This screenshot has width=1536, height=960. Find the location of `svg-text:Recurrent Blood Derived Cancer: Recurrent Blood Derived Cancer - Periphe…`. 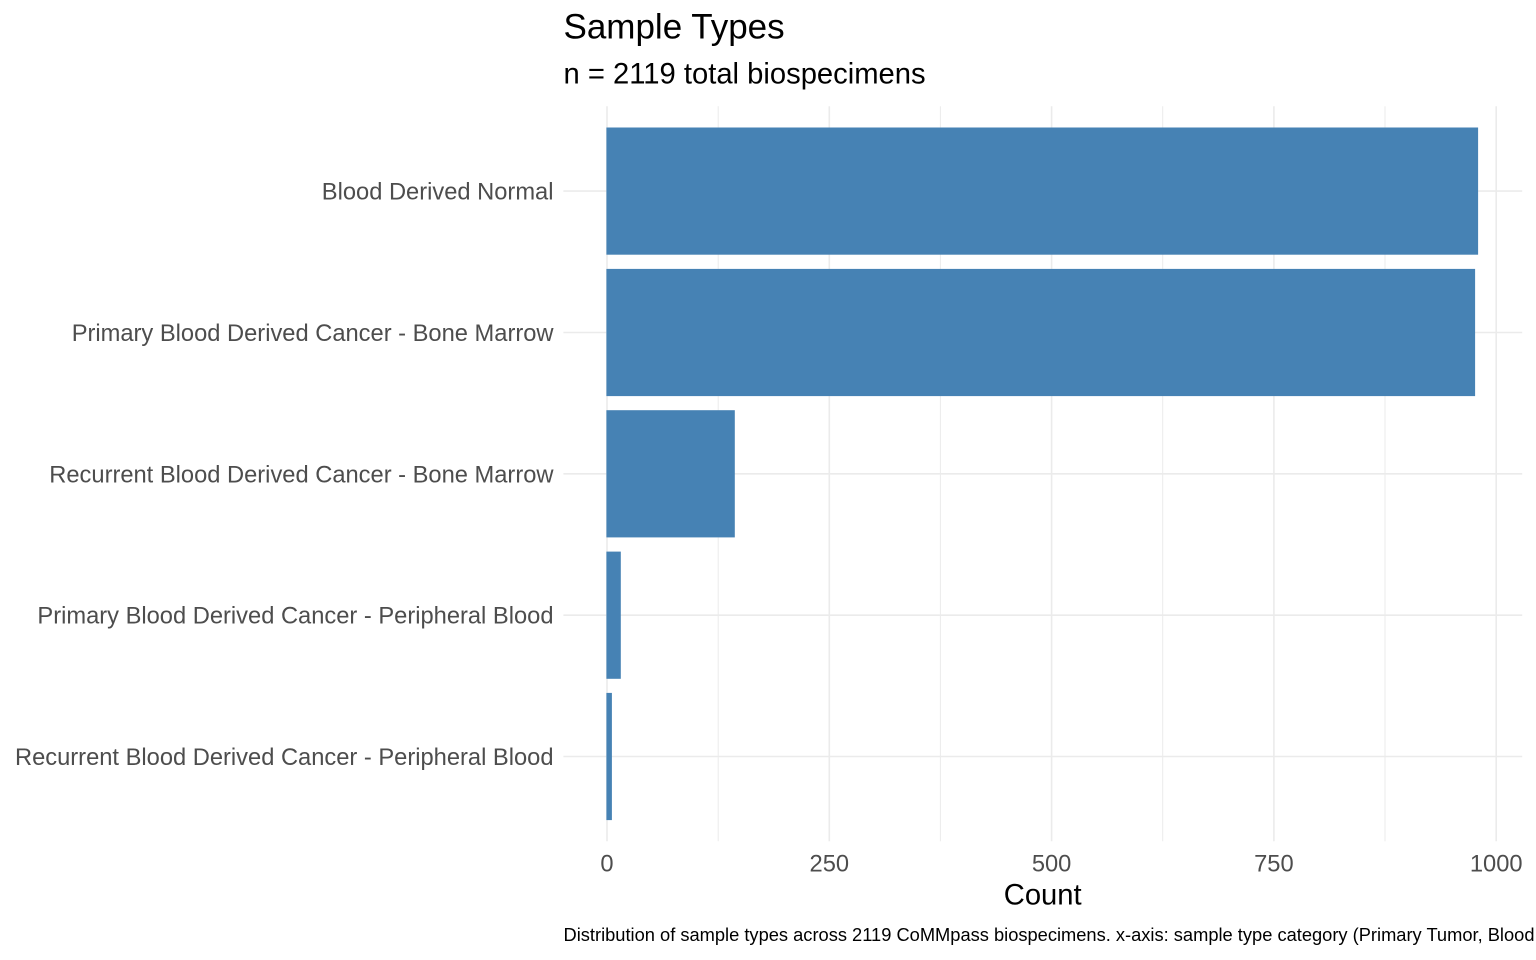

svg-text:Recurrent Blood Derived Cancer: Recurrent Blood Derived Cancer - Periphe… is located at coordinates (284, 758).